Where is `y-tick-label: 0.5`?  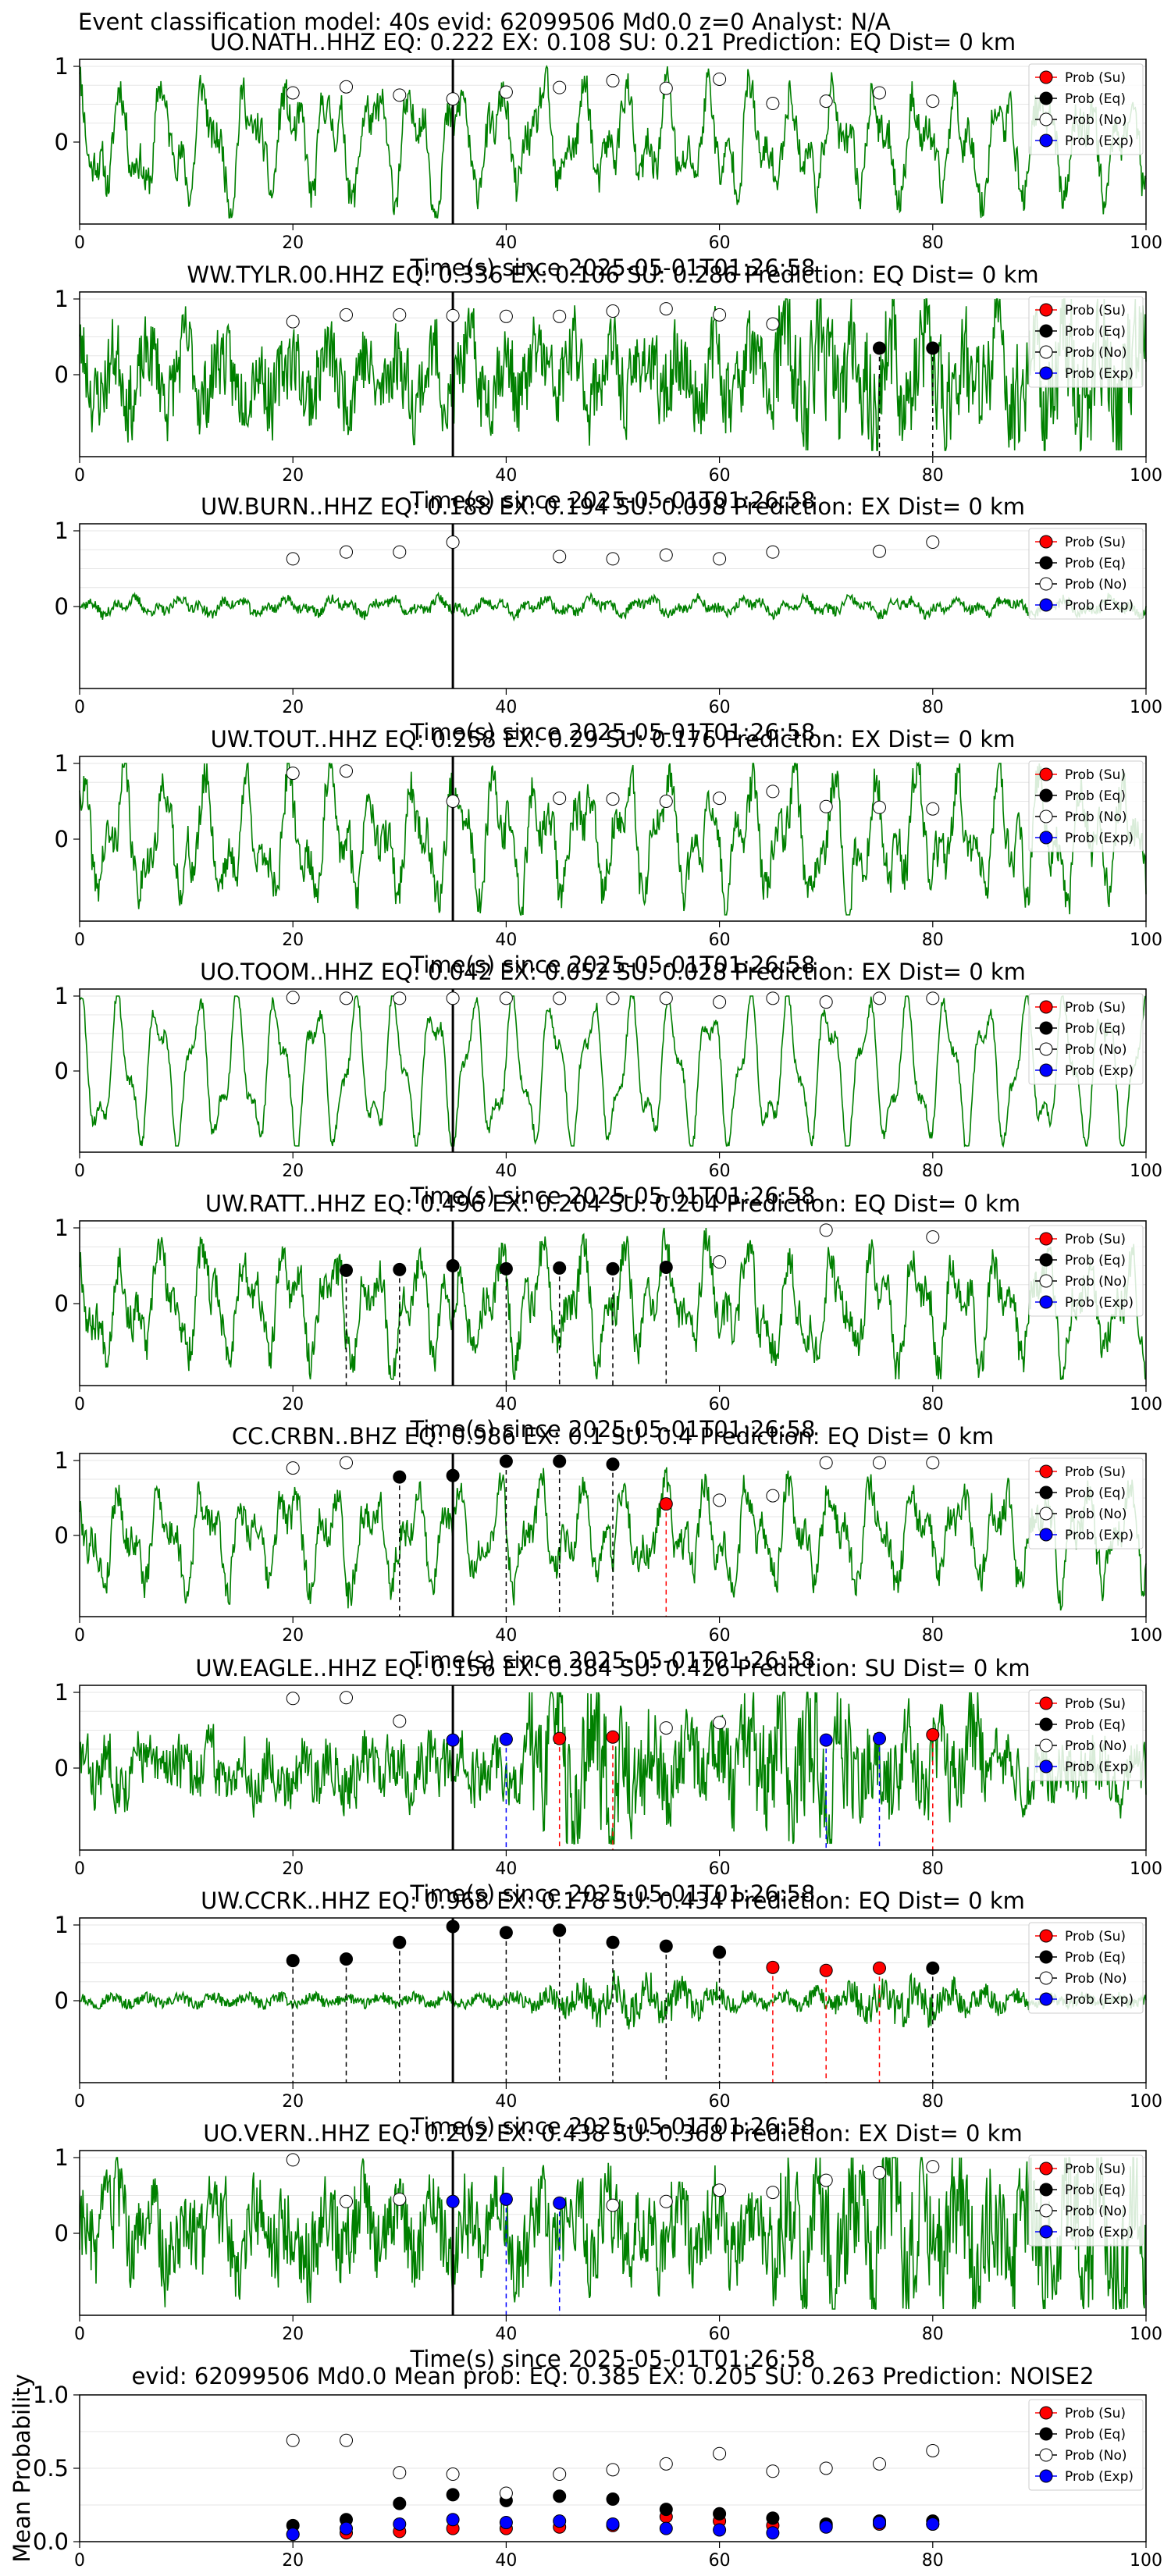 y-tick-label: 0.5 is located at coordinates (51, 2468).